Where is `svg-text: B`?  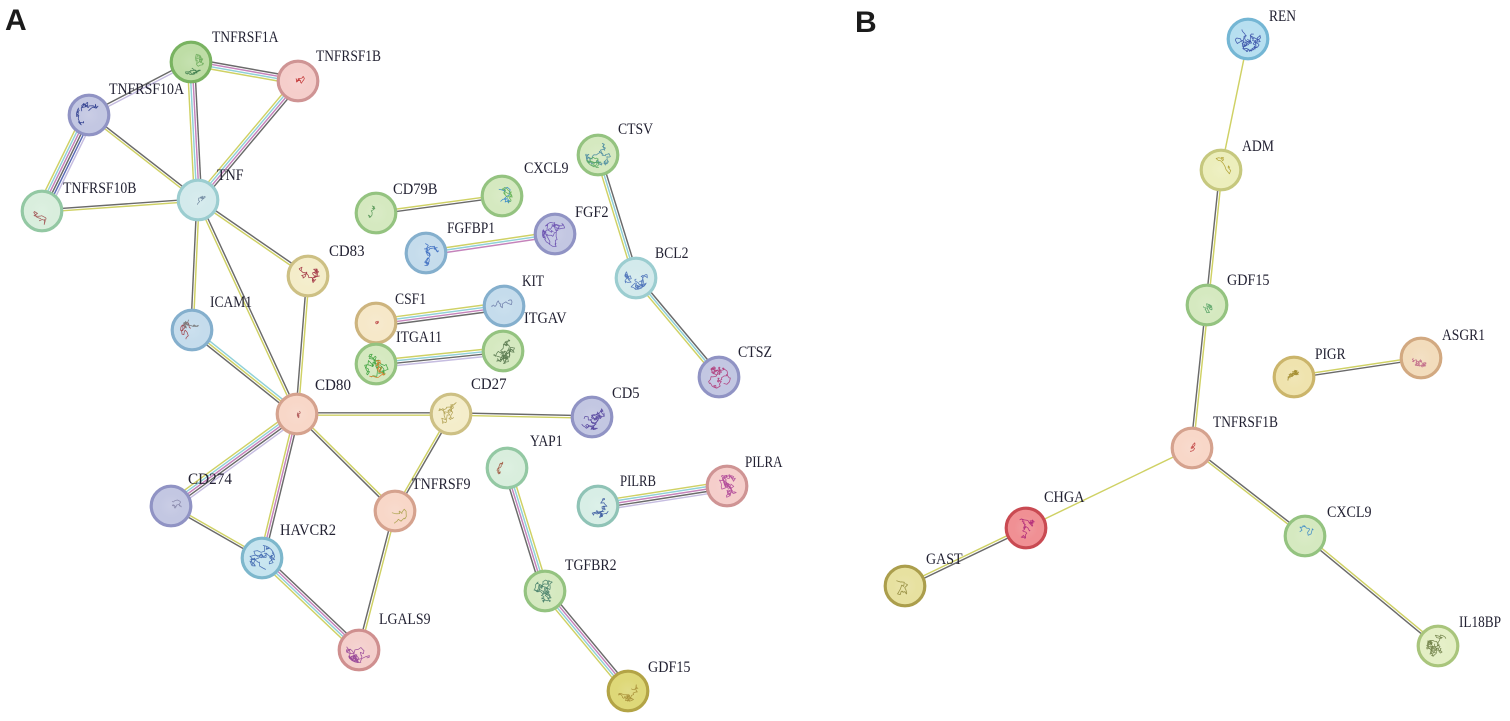
svg-text: B is located at coordinates (866, 22).